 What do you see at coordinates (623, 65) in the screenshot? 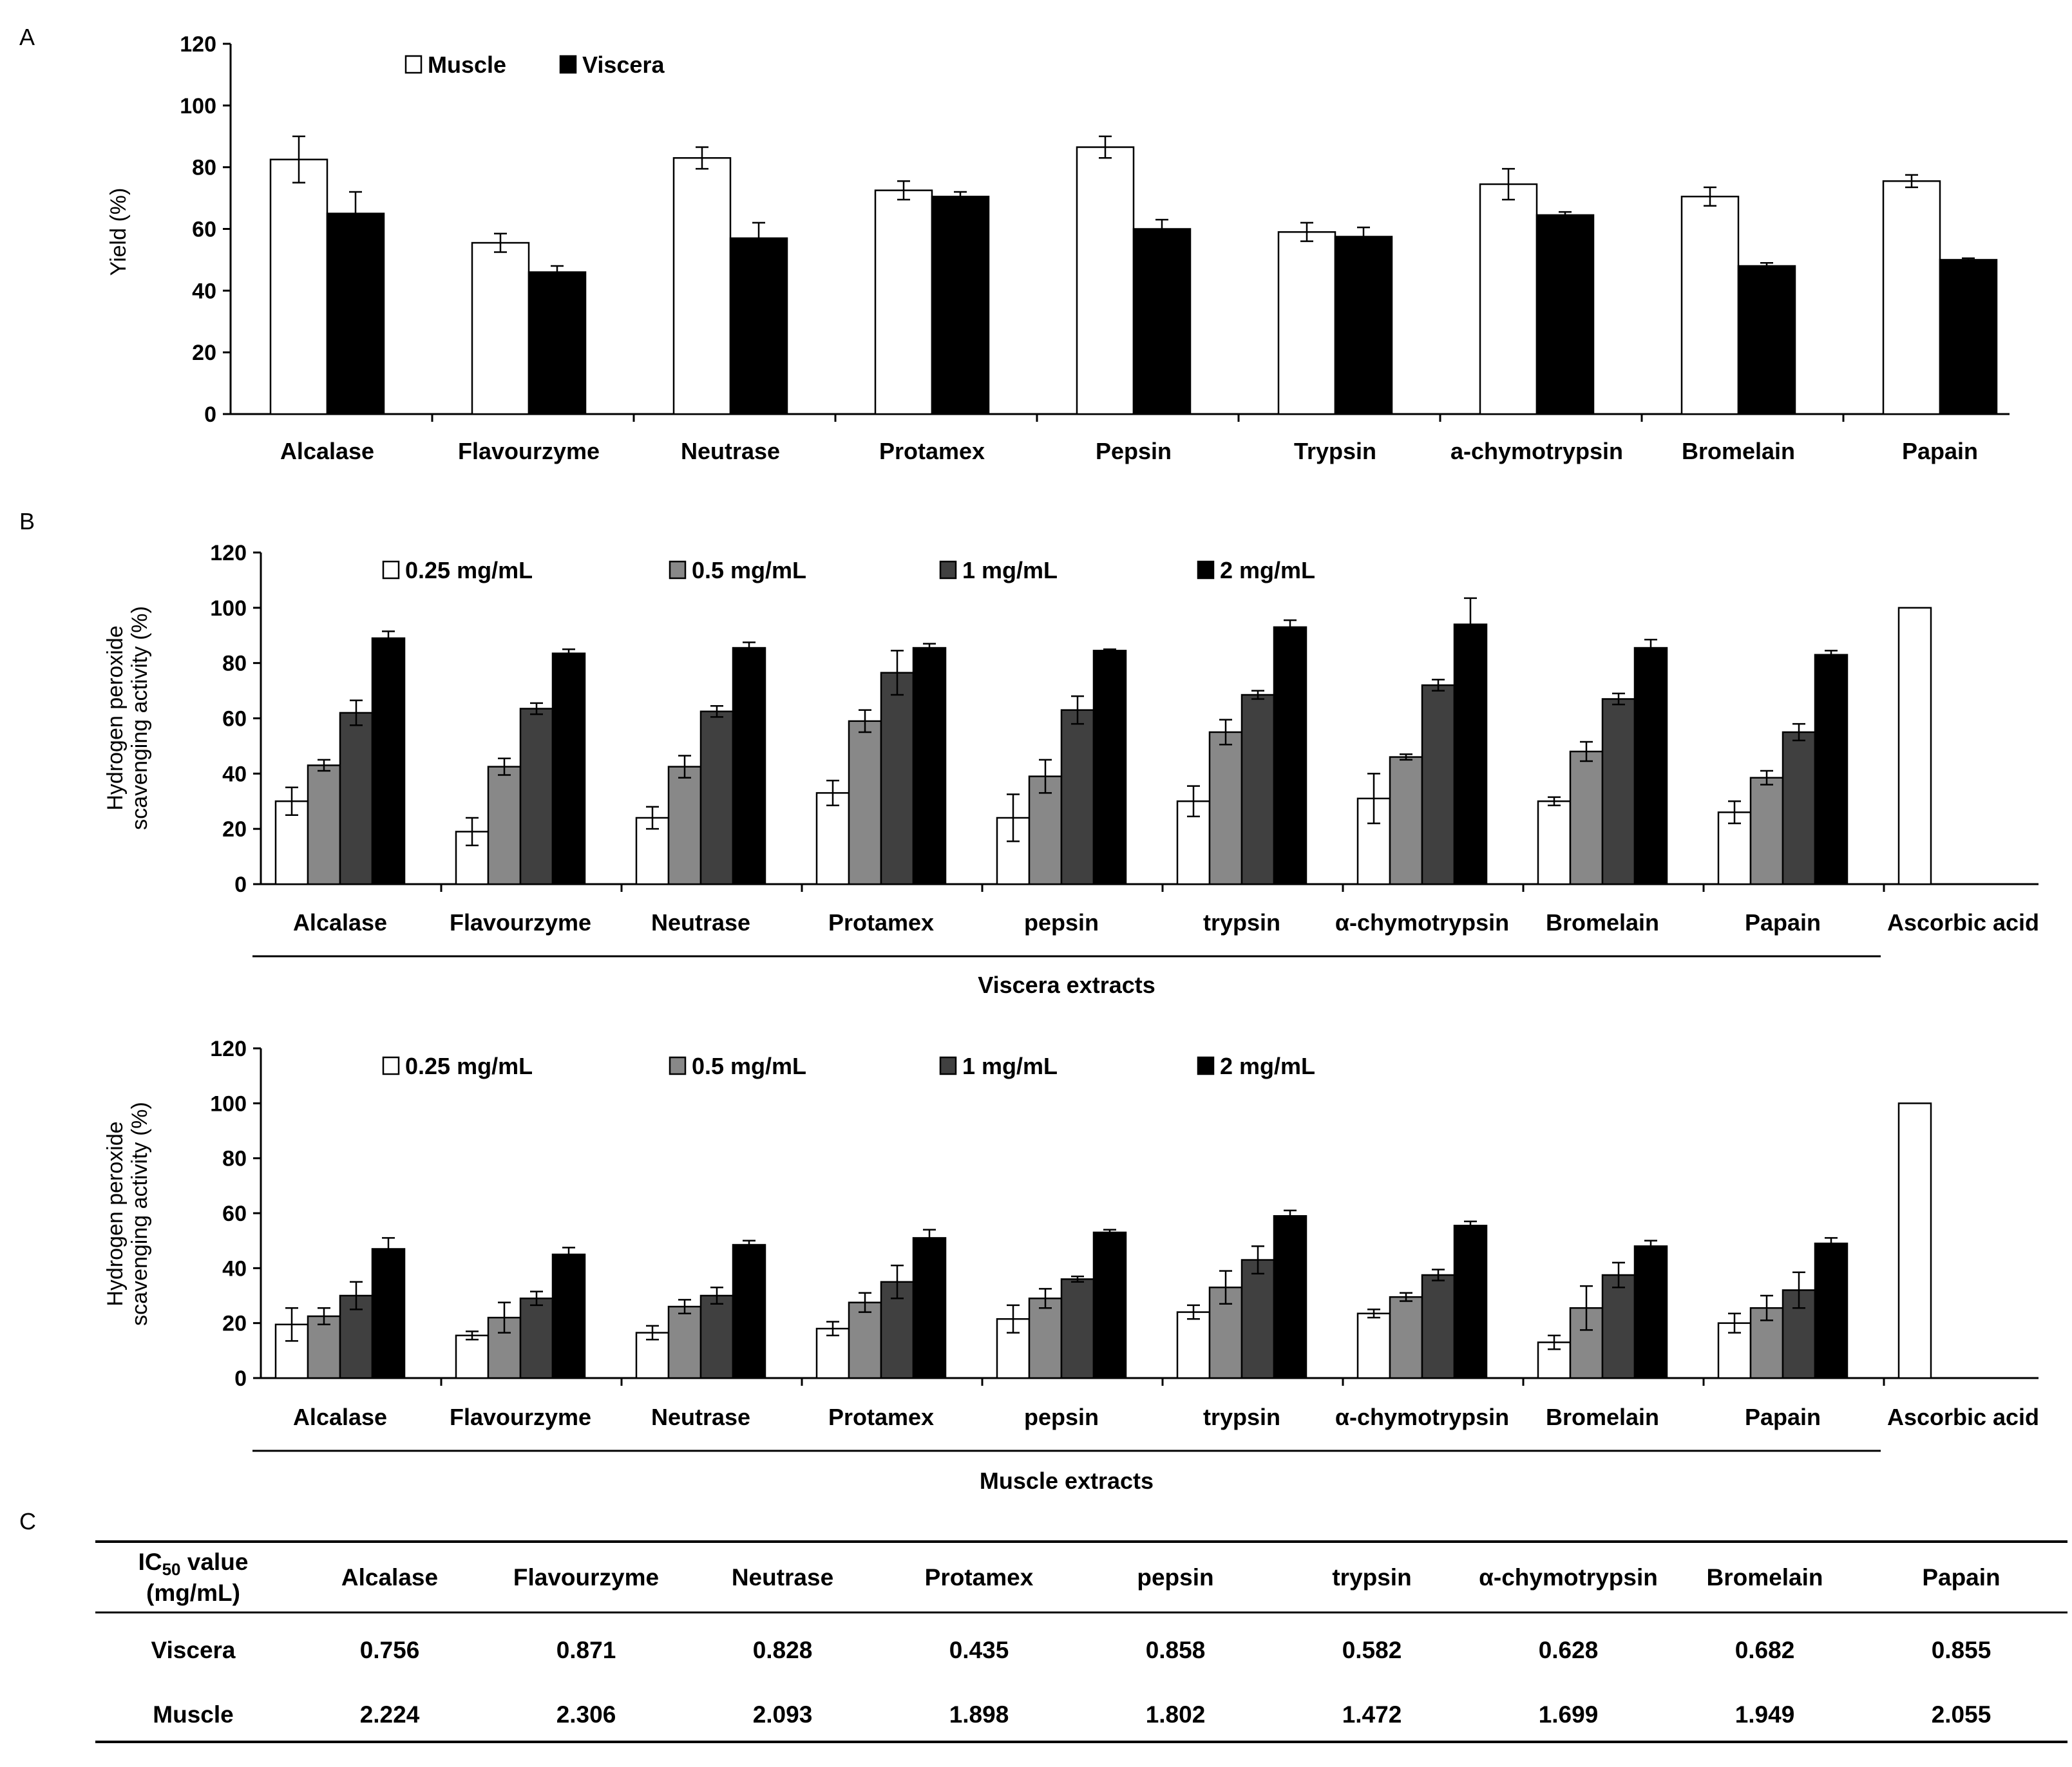
I see `legend-label-viscera: Viscera` at bounding box center [623, 65].